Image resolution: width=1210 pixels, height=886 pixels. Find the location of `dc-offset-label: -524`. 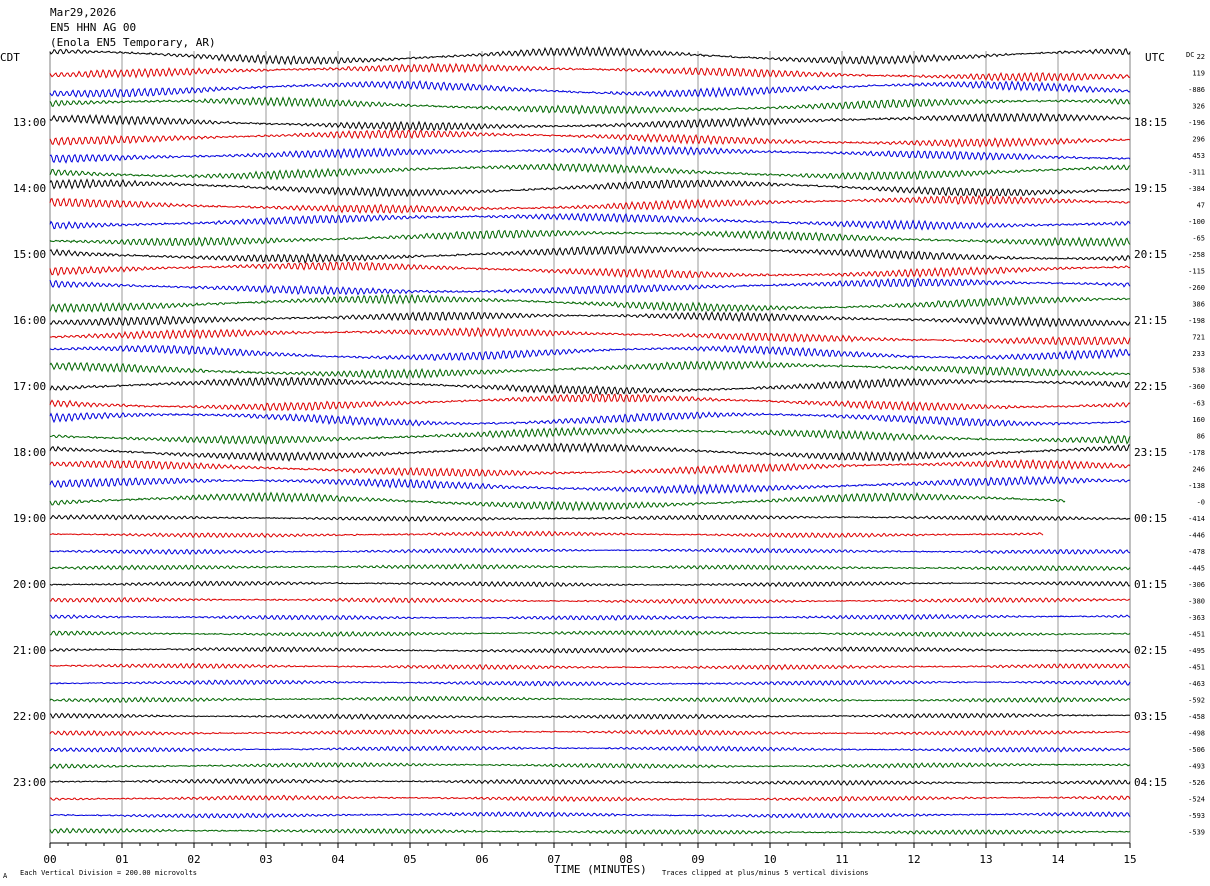

dc-offset-label: -524 is located at coordinates (1196, 800).